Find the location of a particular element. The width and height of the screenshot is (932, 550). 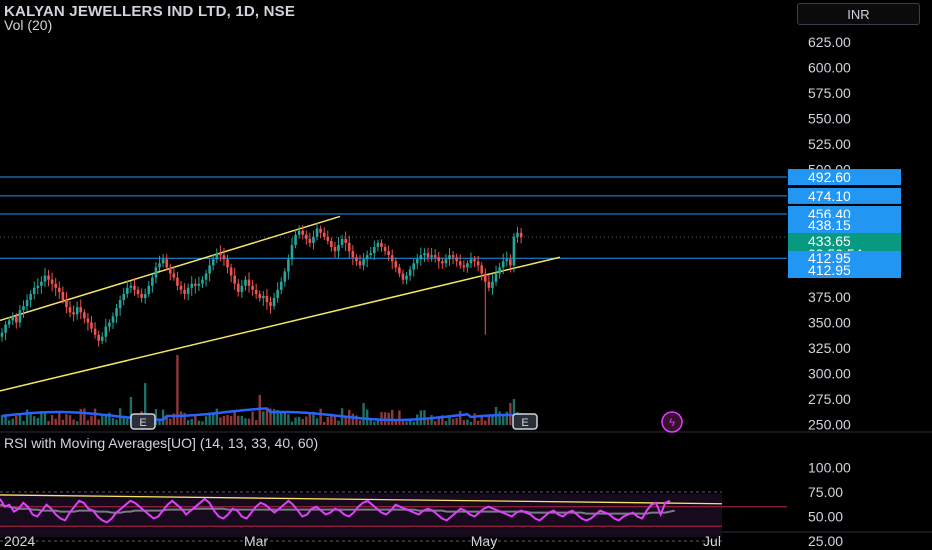

volume-ma-line is located at coordinates (261, 414).